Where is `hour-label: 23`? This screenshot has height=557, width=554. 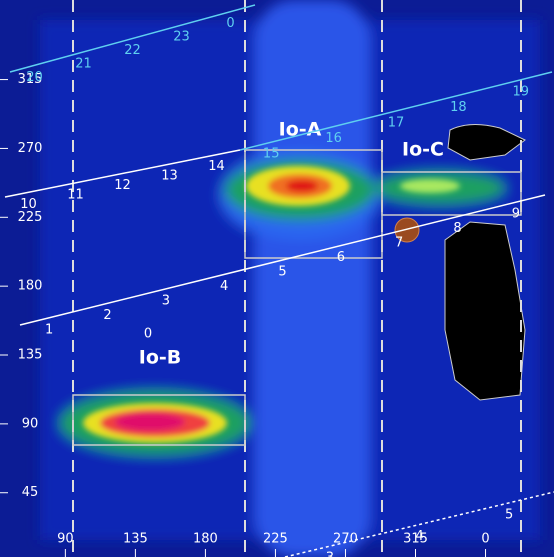
hour-label: 23 is located at coordinates (181, 37).